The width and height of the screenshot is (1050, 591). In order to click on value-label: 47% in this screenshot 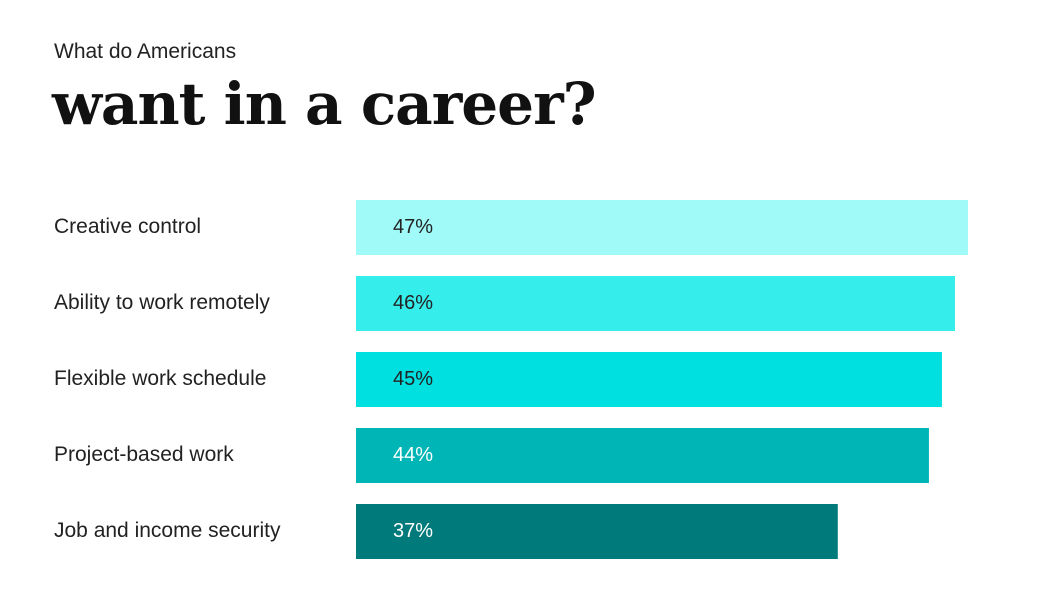, I will do `click(413, 227)`.